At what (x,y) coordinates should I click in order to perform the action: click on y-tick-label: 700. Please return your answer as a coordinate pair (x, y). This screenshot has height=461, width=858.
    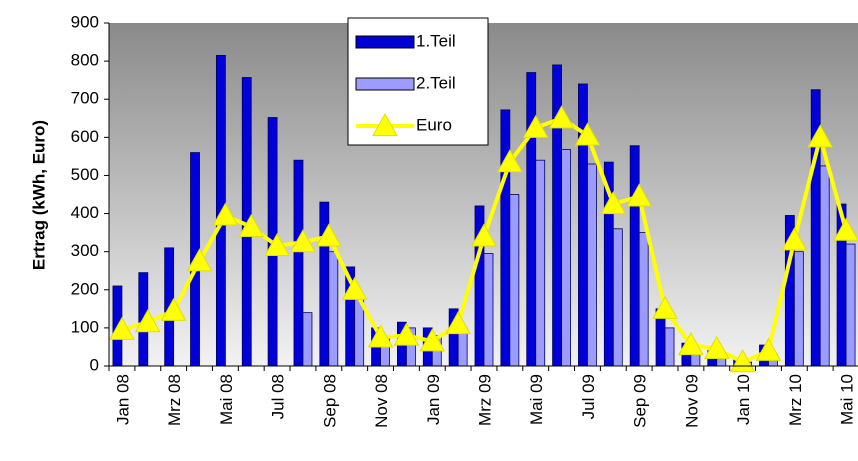
    Looking at the image, I should click on (85, 98).